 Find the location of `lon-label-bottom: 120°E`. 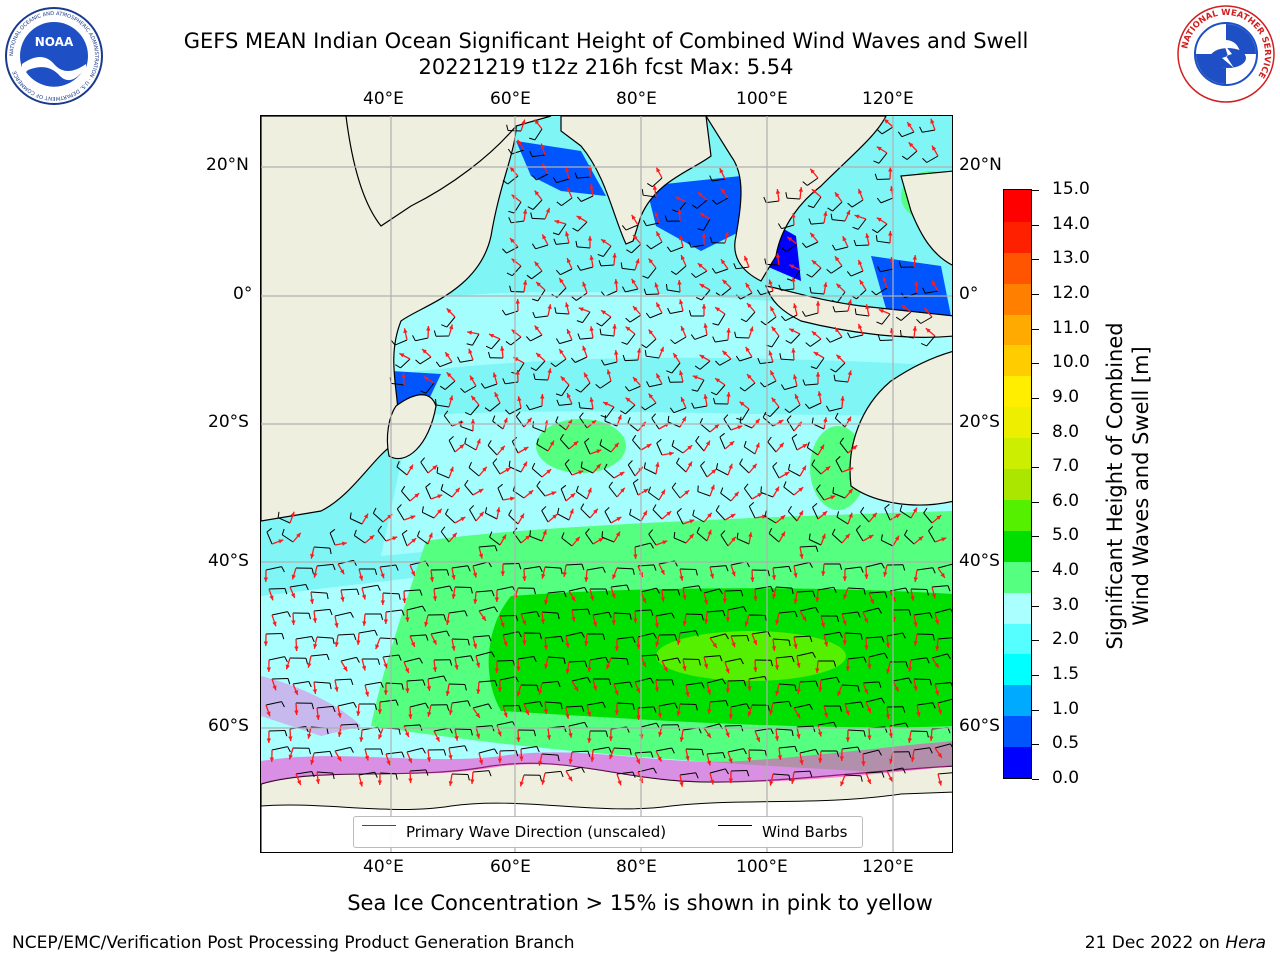

lon-label-bottom: 120°E is located at coordinates (888, 867).